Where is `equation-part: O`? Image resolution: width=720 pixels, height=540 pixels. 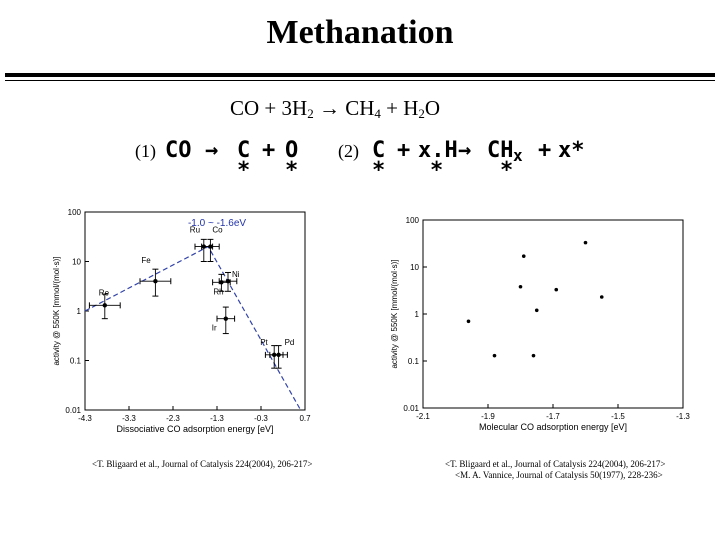
equation-part: O is located at coordinates (432, 108).